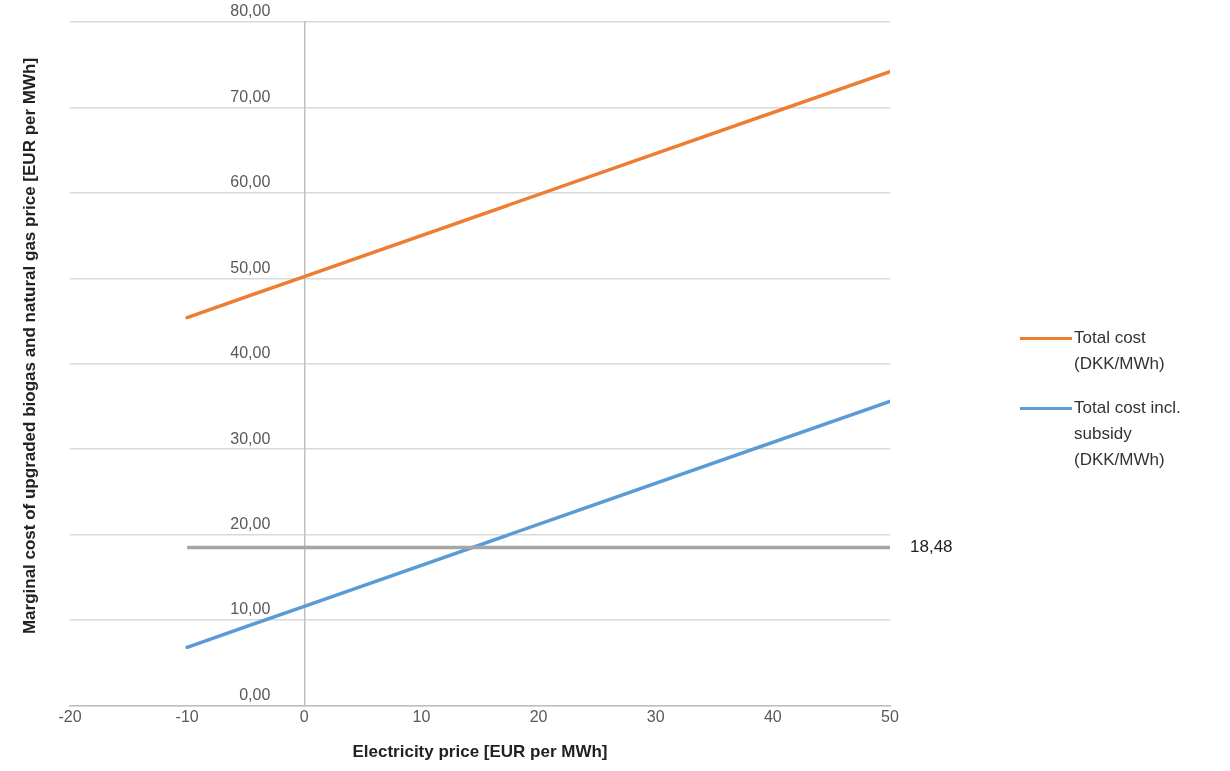 This screenshot has height=771, width=1230. Describe the element at coordinates (70, 717) in the screenshot. I see `x-tick-label: -20` at that location.